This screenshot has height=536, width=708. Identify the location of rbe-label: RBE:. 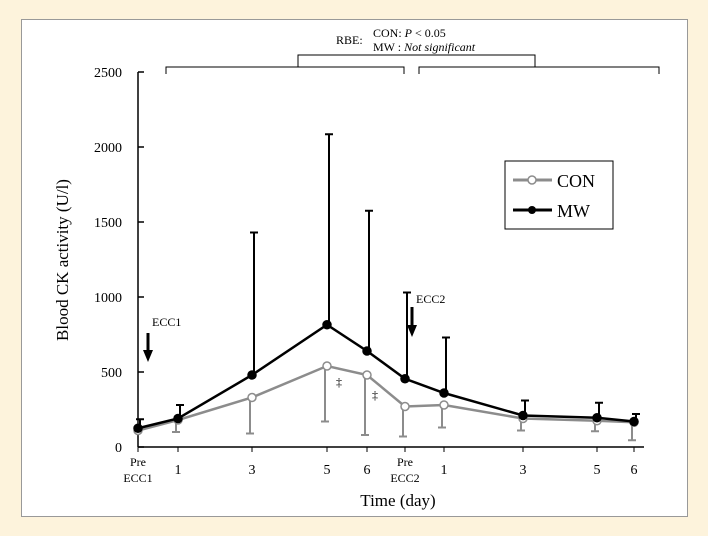
(349, 40).